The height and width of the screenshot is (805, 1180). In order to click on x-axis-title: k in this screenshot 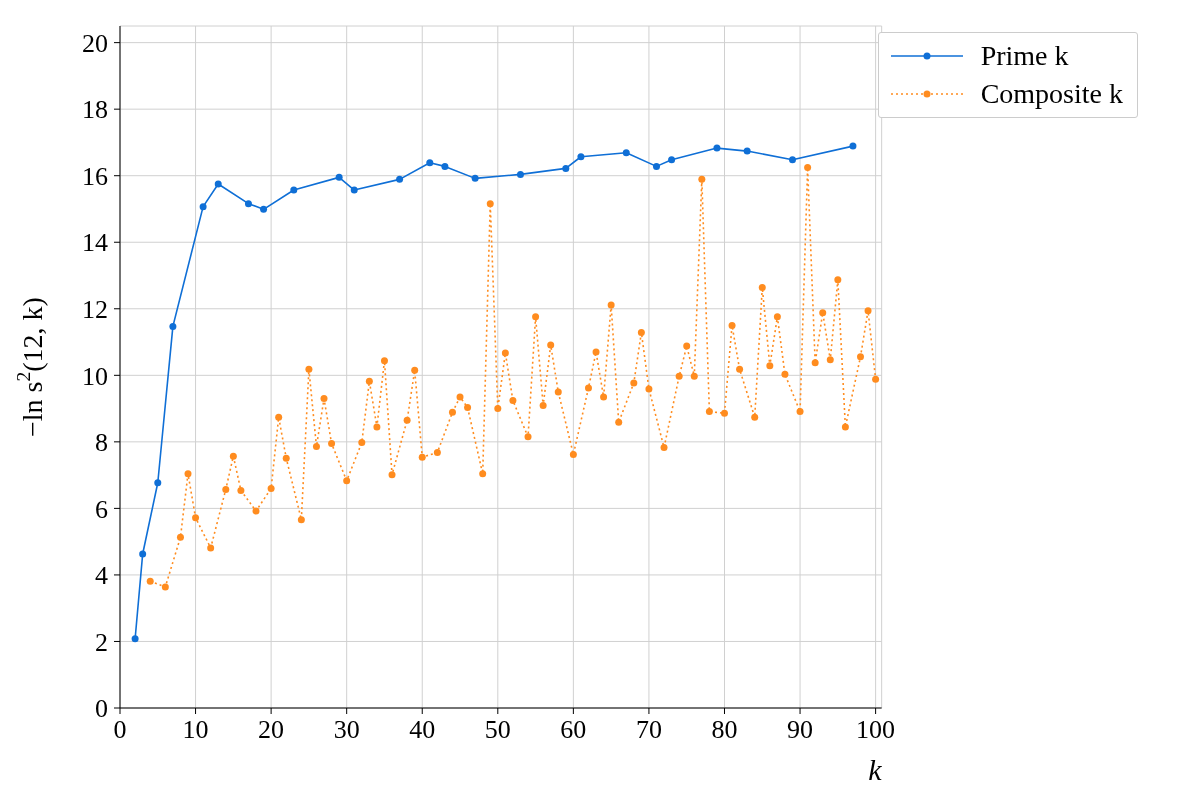, I will do `click(875, 769)`.